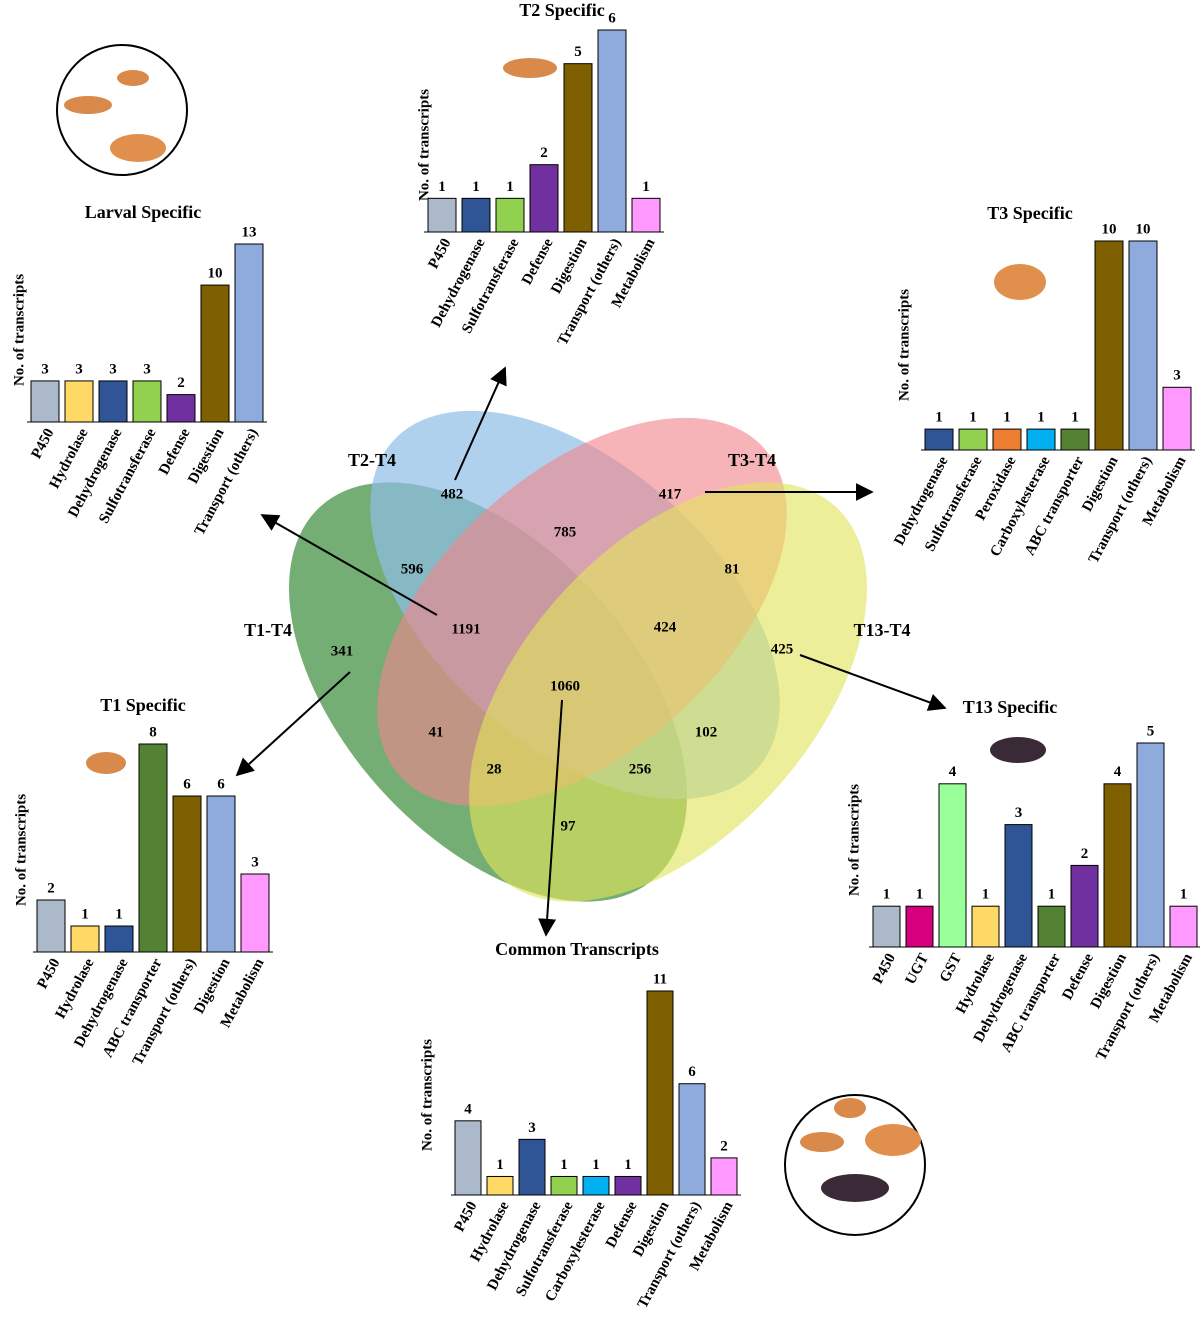  What do you see at coordinates (660, 979) in the screenshot?
I see `value-label: 11` at bounding box center [660, 979].